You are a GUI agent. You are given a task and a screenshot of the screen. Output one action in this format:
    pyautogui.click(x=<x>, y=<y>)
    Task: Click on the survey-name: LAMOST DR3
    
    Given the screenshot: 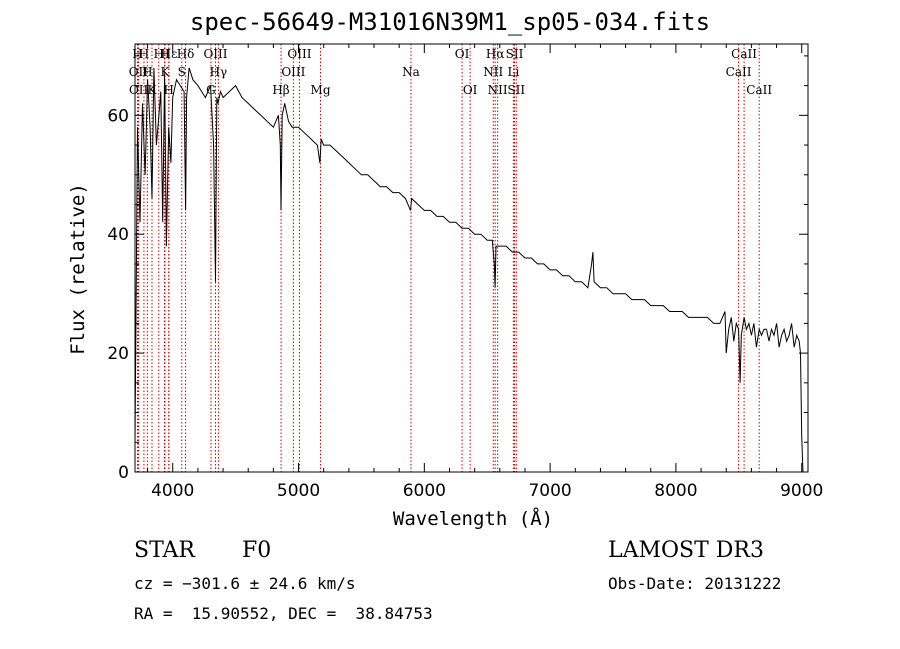 What is the action you would take?
    pyautogui.click(x=686, y=550)
    